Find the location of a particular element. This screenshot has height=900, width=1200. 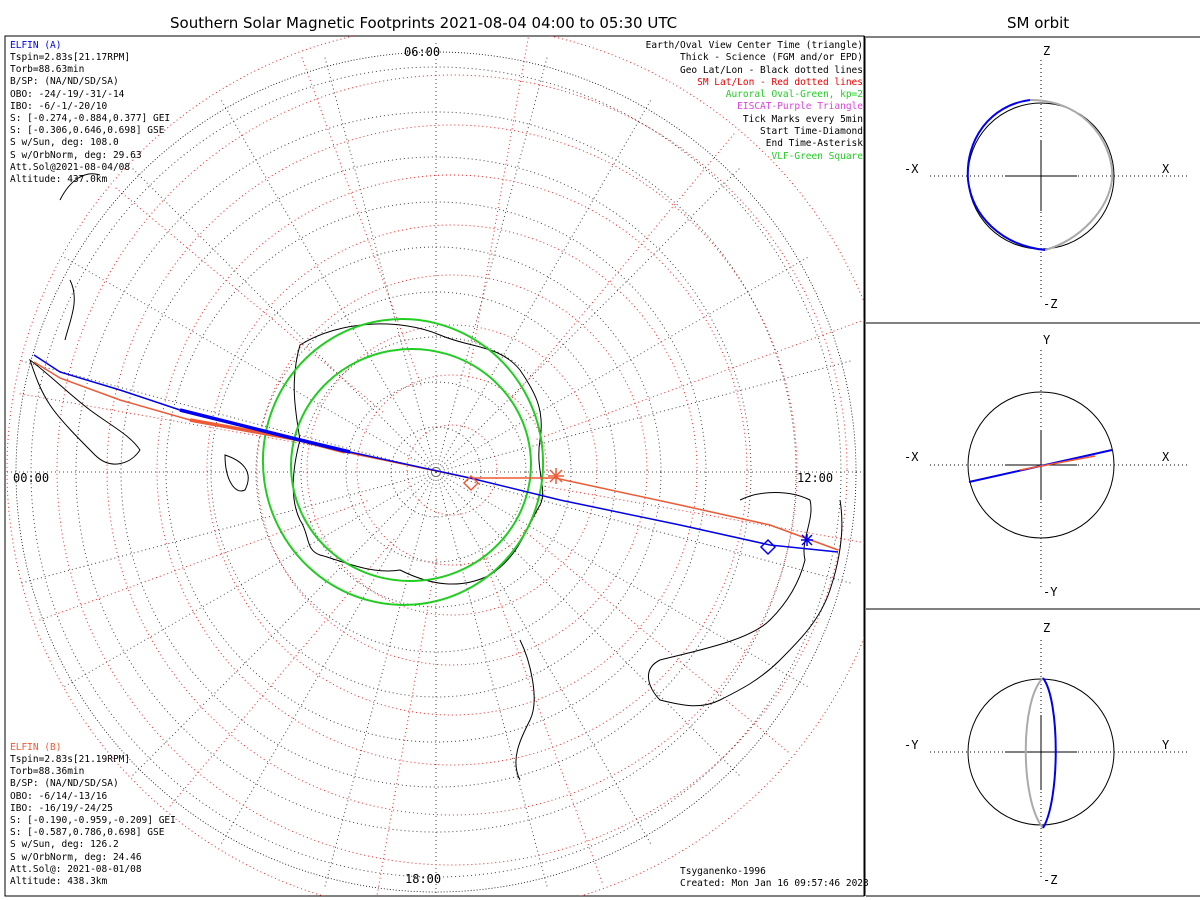

legend-item: Tick Marks every 5min is located at coordinates (802, 119).